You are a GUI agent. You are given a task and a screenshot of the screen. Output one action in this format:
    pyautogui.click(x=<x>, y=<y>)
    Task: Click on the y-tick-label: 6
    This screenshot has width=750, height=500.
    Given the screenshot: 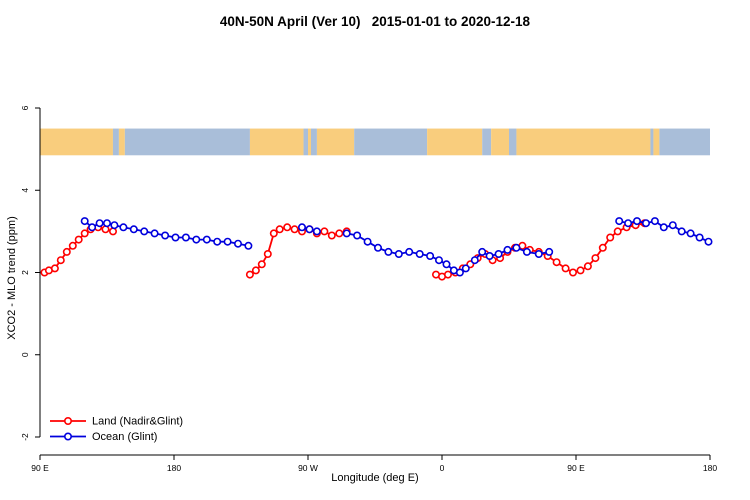 What is the action you would take?
    pyautogui.click(x=25, y=107)
    